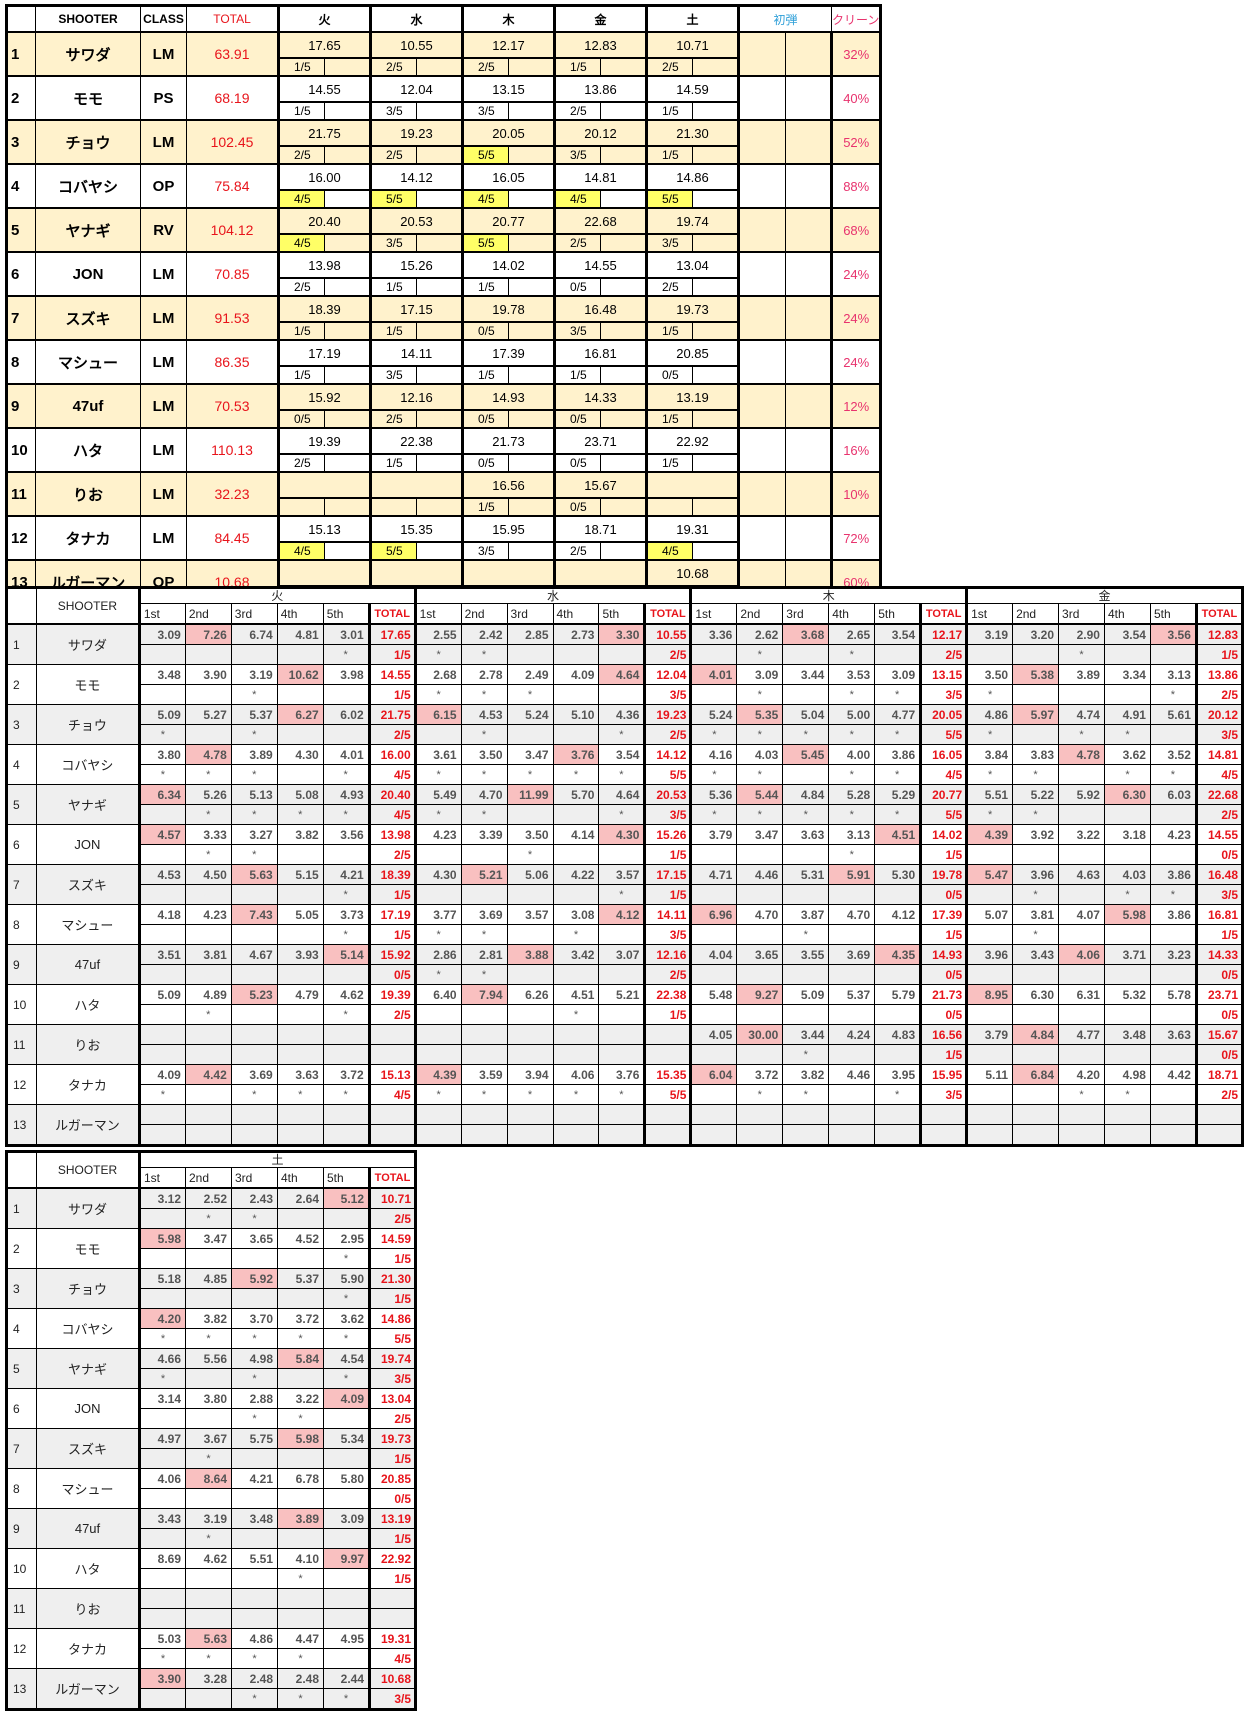 The width and height of the screenshot is (1244, 1711). I want to click on shot-time: 3.80, so click(161, 754).